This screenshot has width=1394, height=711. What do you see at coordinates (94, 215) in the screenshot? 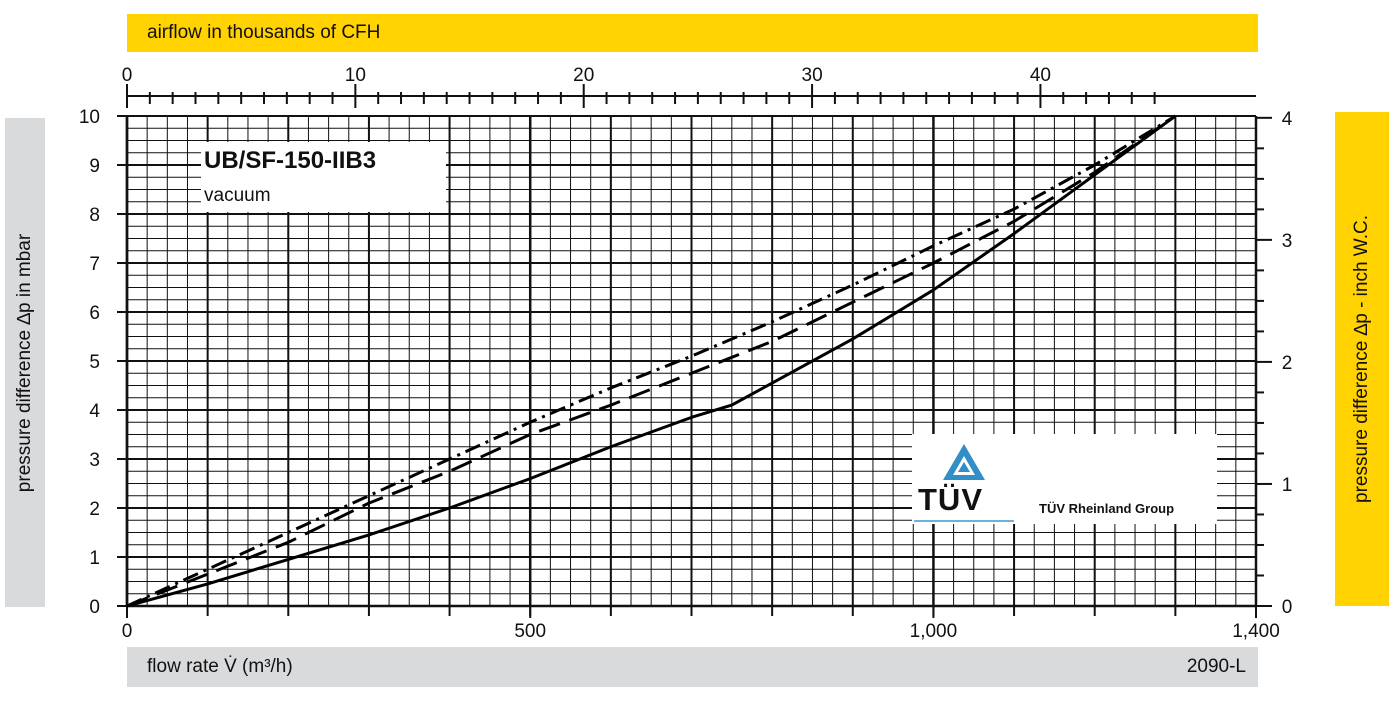
I see `y-tick-label: 8` at bounding box center [94, 215].